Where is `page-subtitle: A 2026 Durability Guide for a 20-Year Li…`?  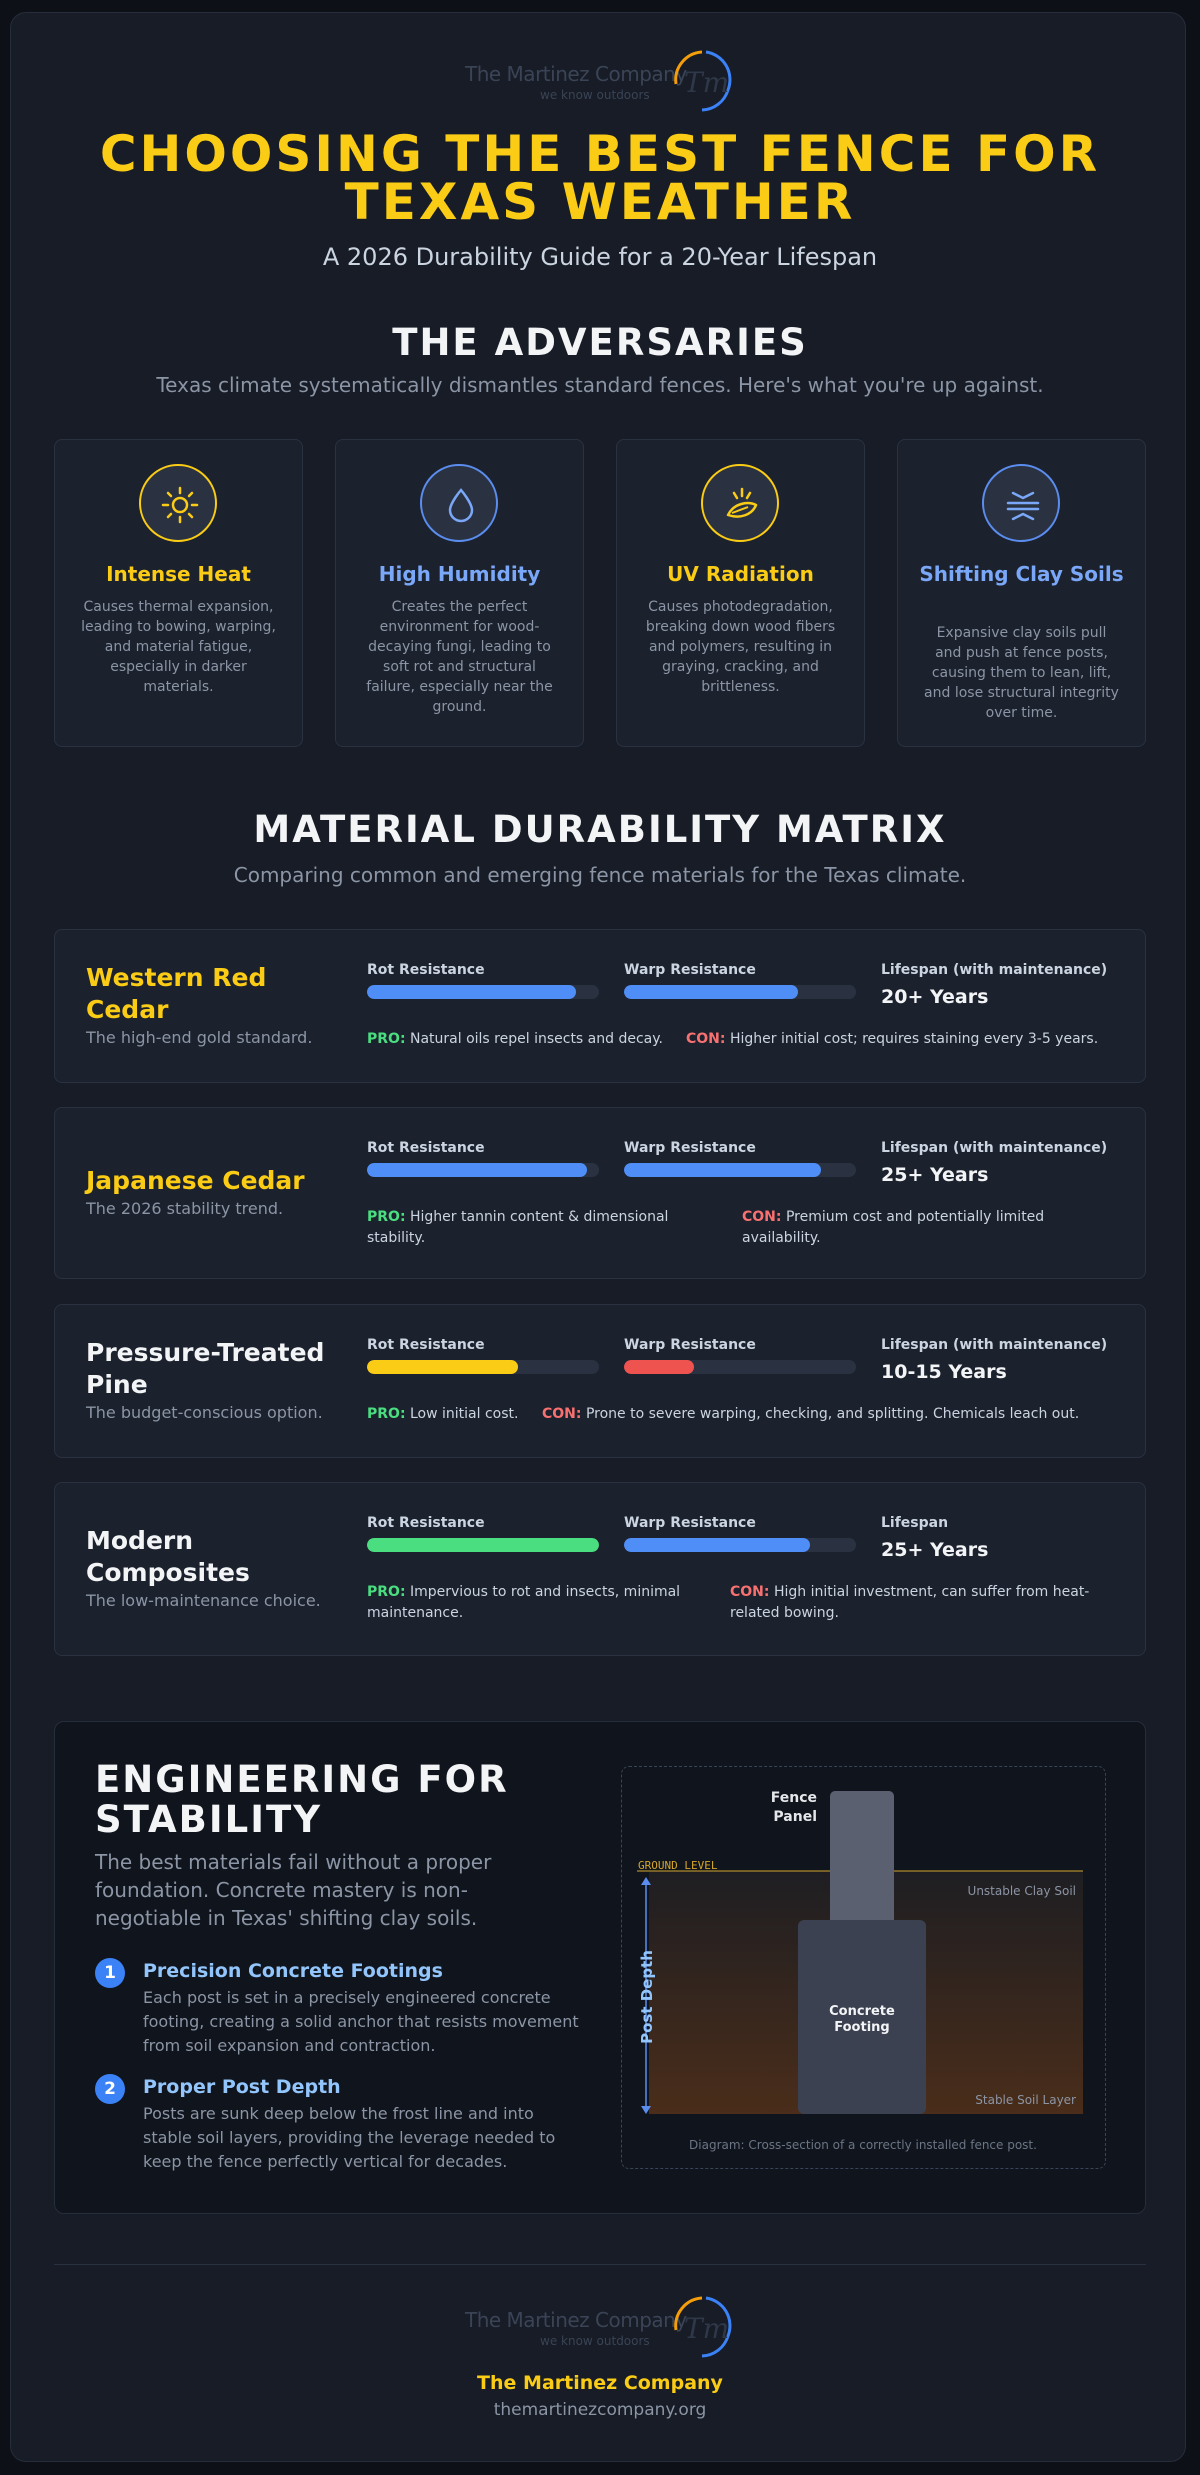
page-subtitle: A 2026 Durability Guide for a 20-Year Li… is located at coordinates (600, 257).